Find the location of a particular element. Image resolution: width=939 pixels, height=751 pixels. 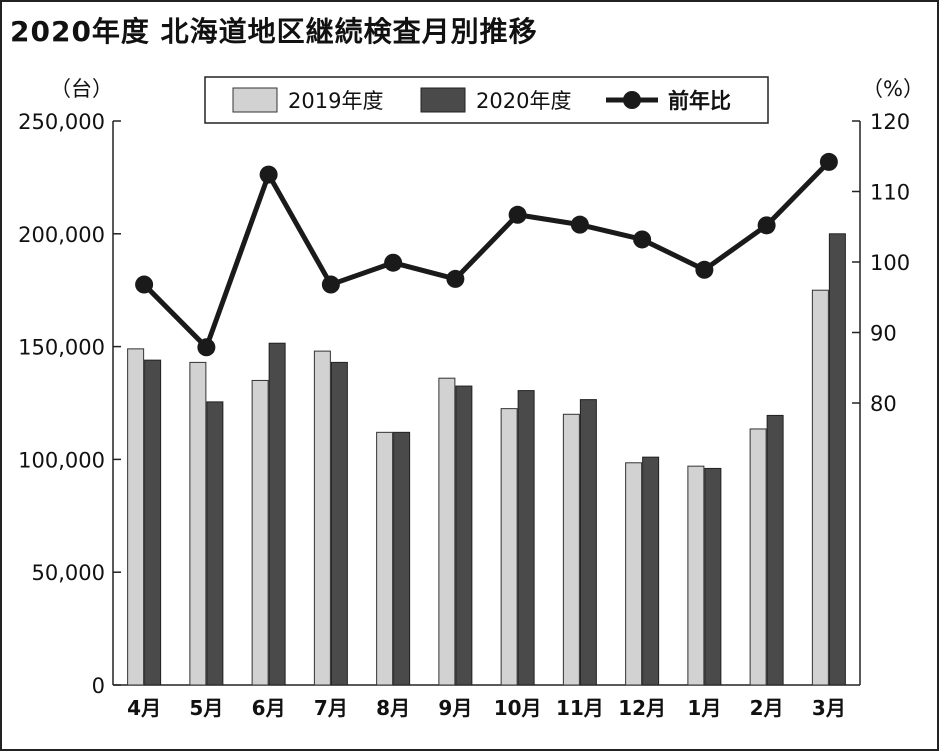

left-tick-label: 0 is located at coordinates (98, 686).